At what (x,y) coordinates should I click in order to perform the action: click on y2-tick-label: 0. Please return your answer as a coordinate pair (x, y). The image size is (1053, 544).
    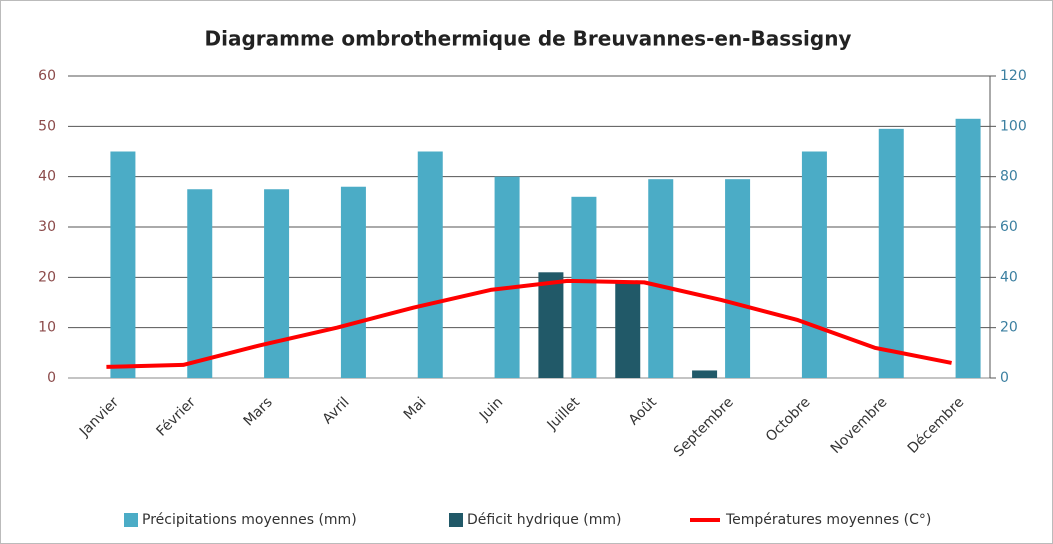
    Looking at the image, I should click on (1004, 378).